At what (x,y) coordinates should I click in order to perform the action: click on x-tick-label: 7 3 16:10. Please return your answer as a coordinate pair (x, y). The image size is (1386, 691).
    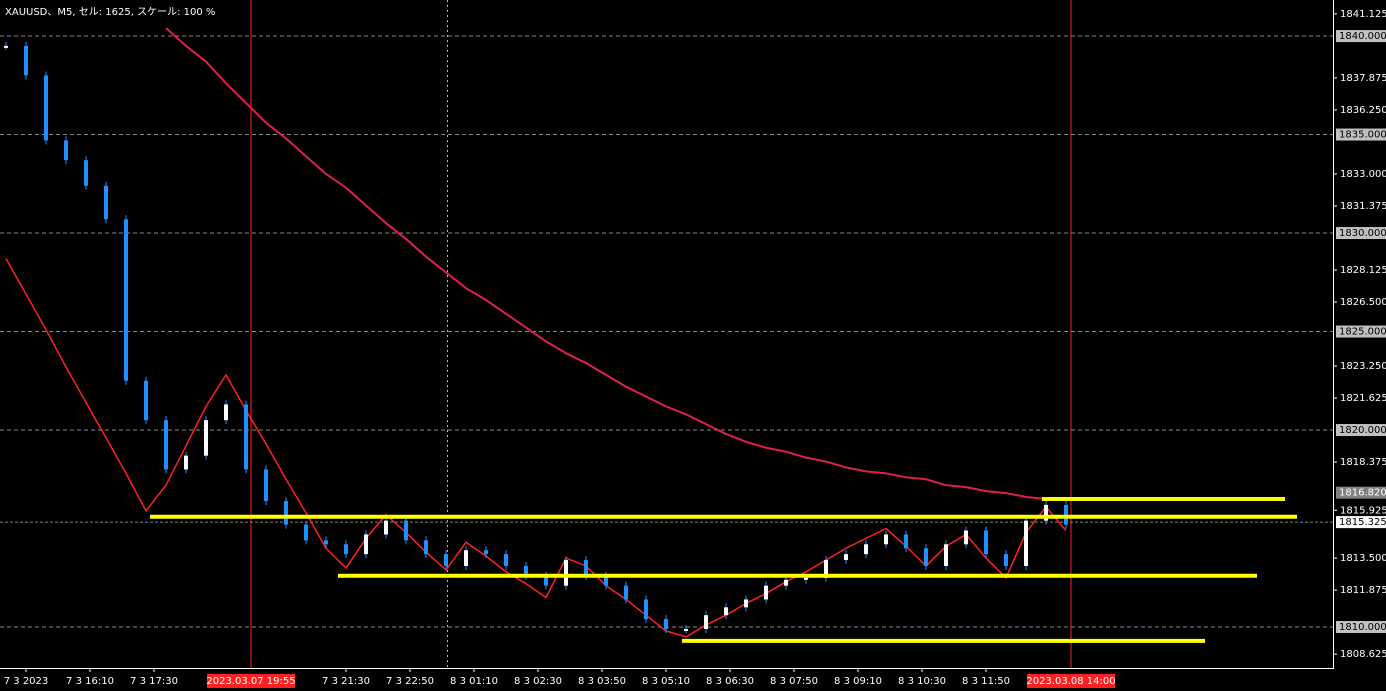
    Looking at the image, I should click on (90, 681).